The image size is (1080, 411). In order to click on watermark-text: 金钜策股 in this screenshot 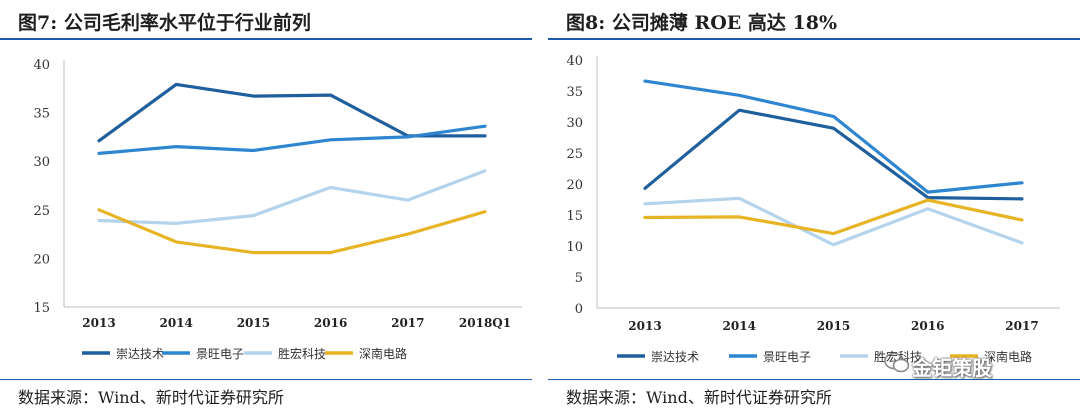, I will do `click(952, 368)`.